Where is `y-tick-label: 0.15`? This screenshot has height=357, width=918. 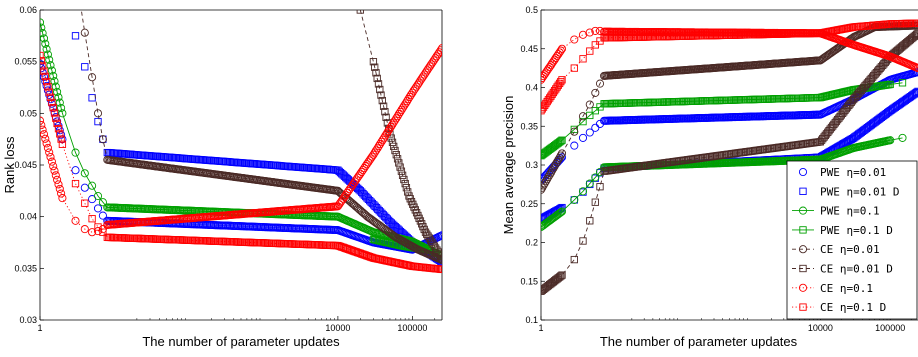
y-tick-label: 0.15 is located at coordinates (529, 281).